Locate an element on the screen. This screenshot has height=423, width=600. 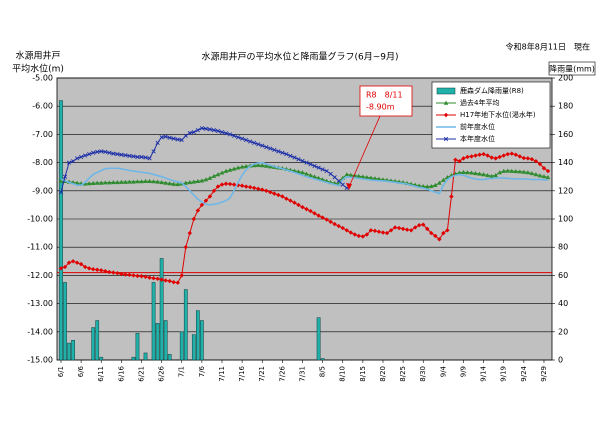
x-tick-label: 8/20 is located at coordinates (383, 374).